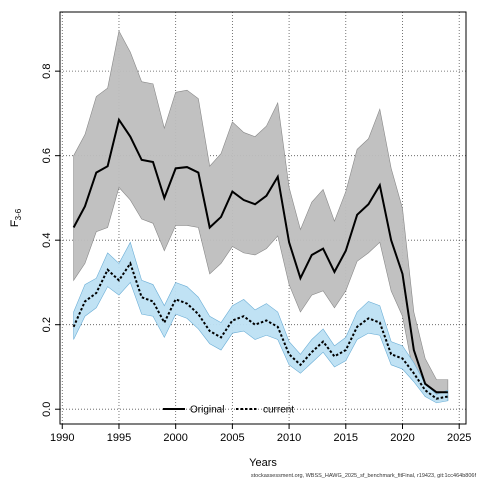  What do you see at coordinates (62, 438) in the screenshot?
I see `x-tick-label: 1990` at bounding box center [62, 438].